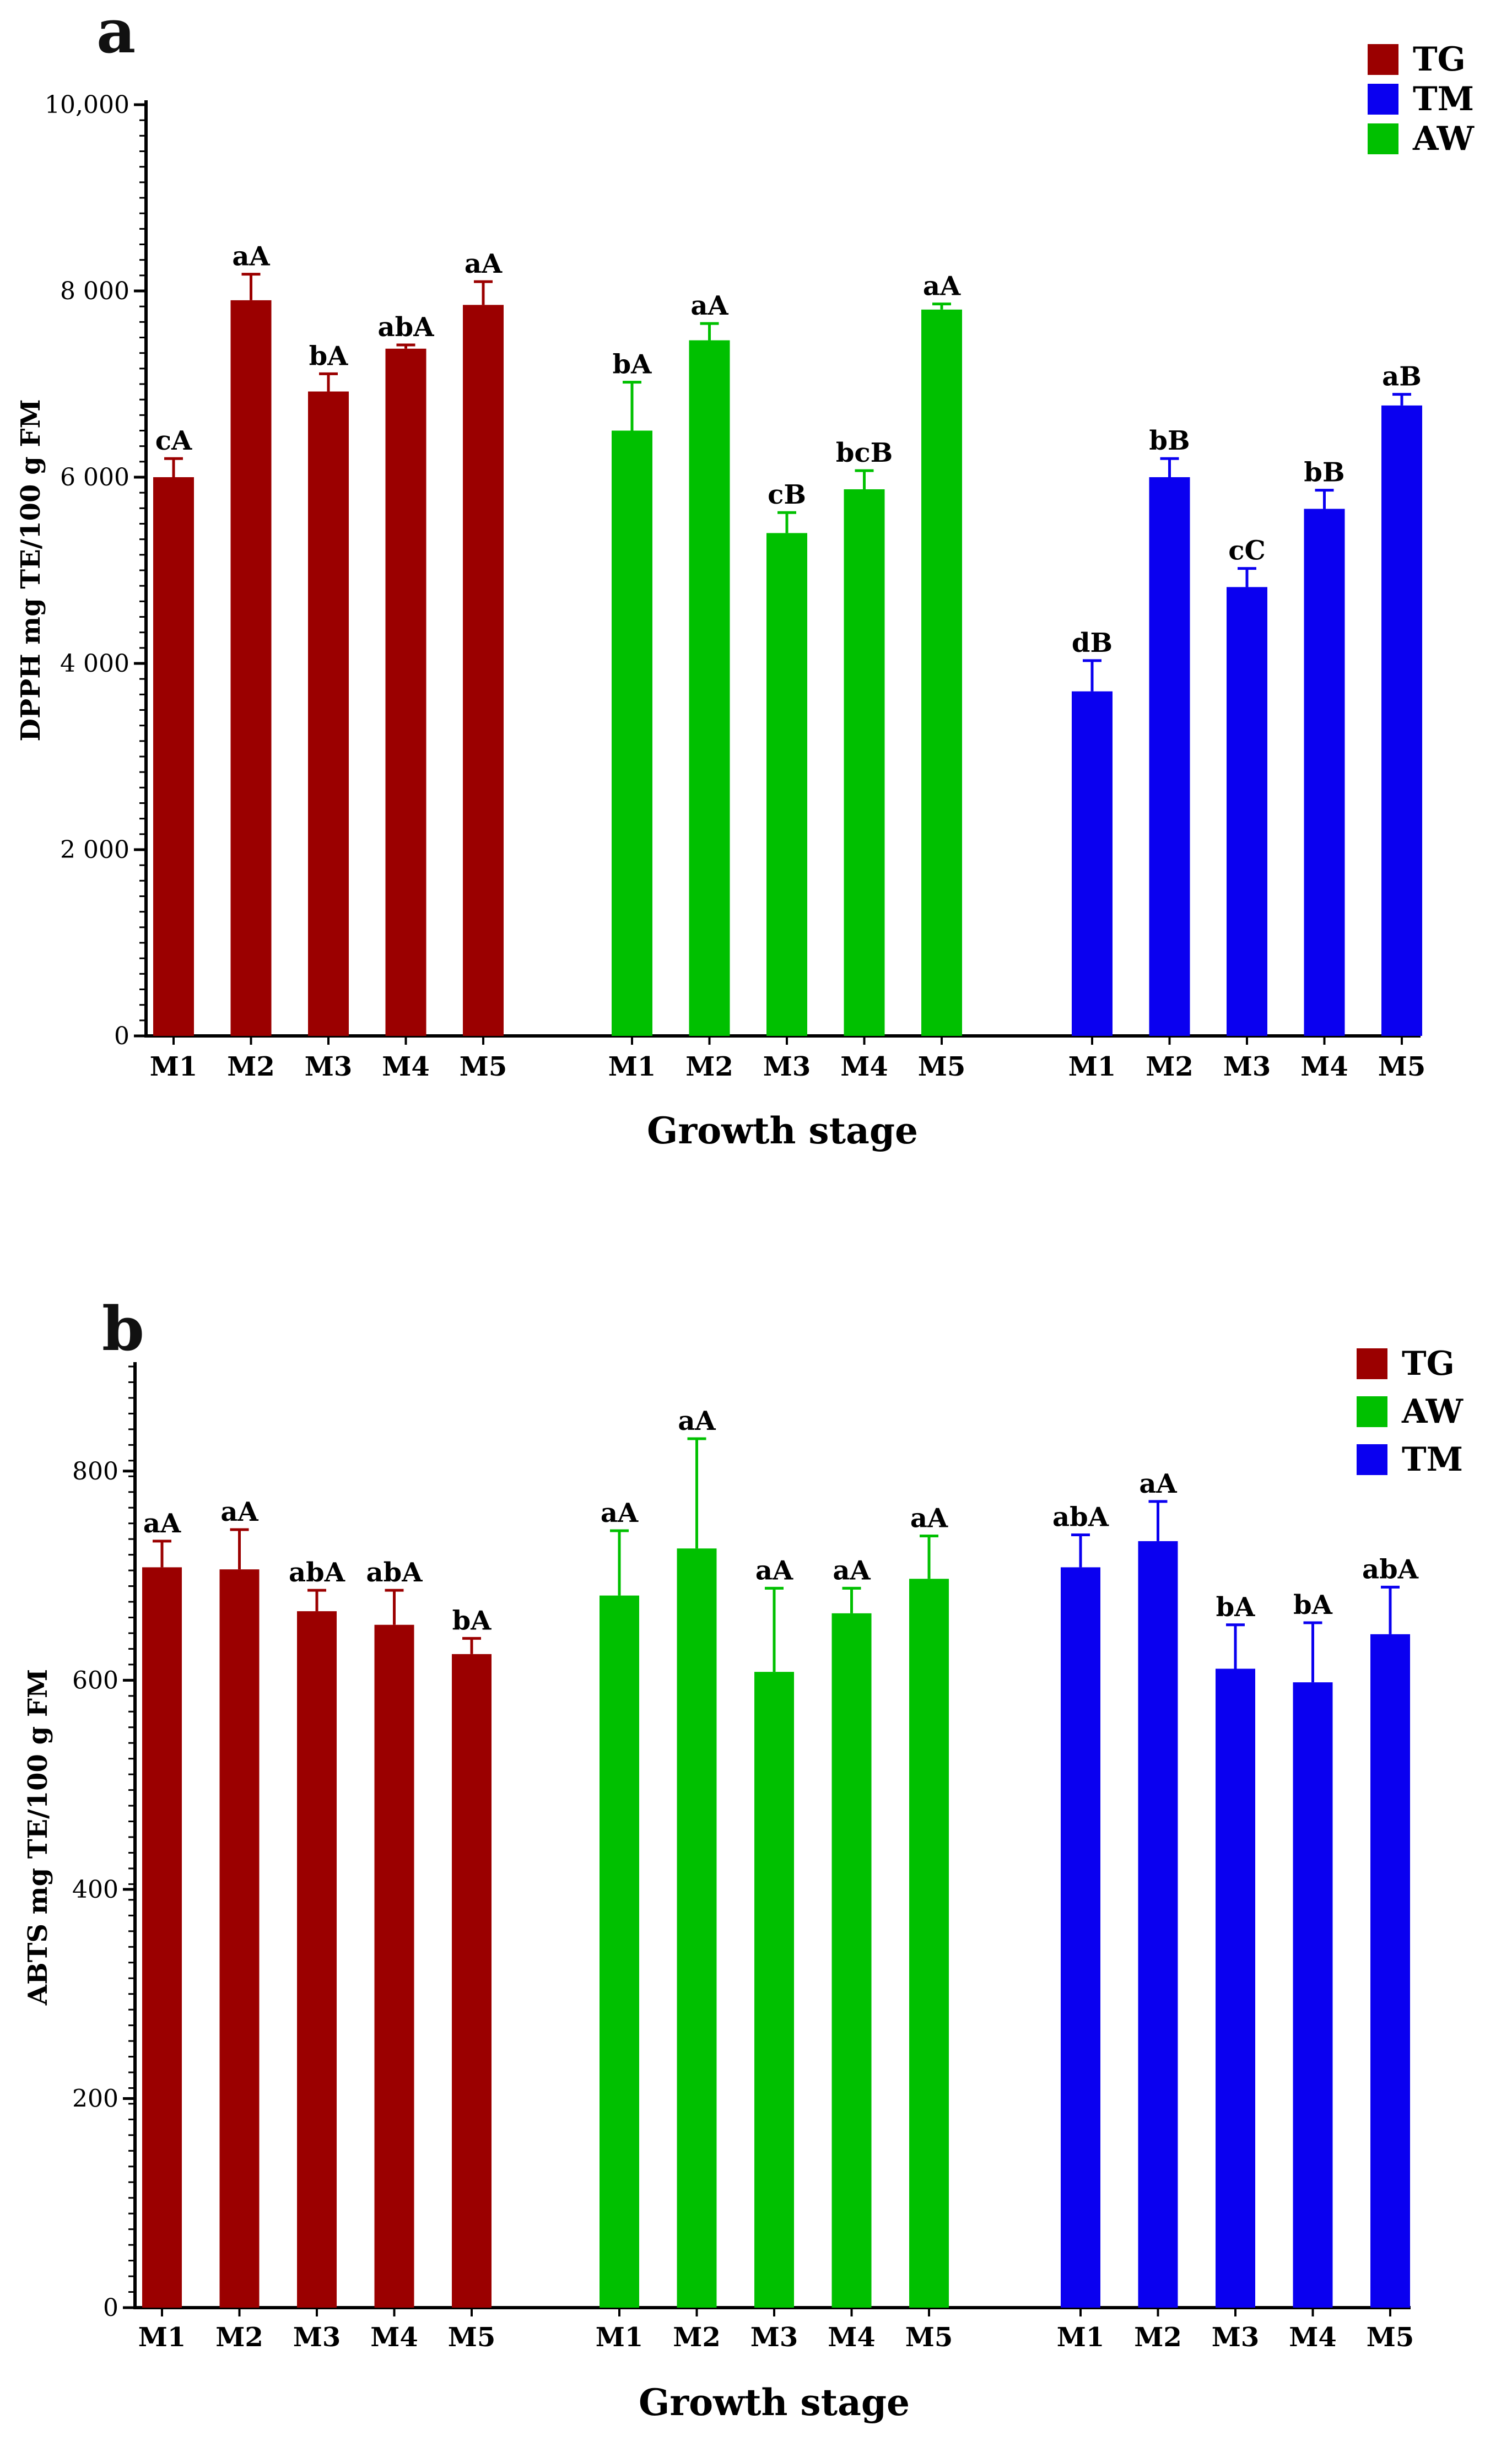 Image resolution: width=1512 pixels, height=2441 pixels. Describe the element at coordinates (94, 477) in the screenshot. I see `y-tick-label: 6 000` at that location.